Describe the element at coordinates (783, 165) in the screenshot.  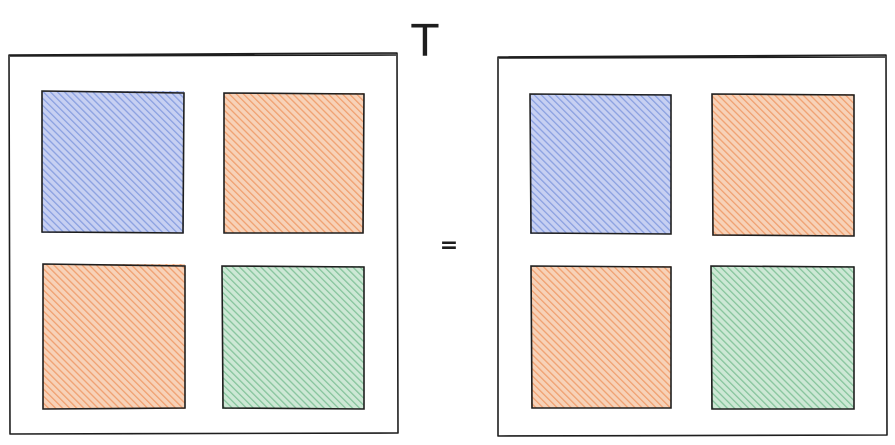
I see `right-block-top-right` at that location.